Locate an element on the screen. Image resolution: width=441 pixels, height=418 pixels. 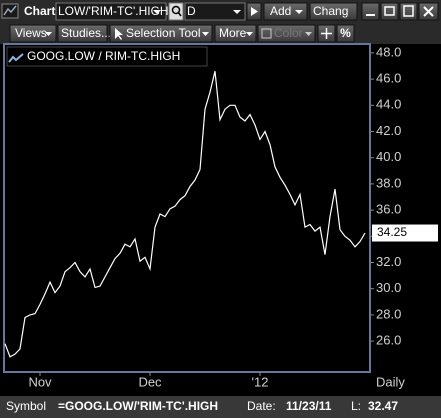
window-title: Chart is located at coordinates (39, 11).